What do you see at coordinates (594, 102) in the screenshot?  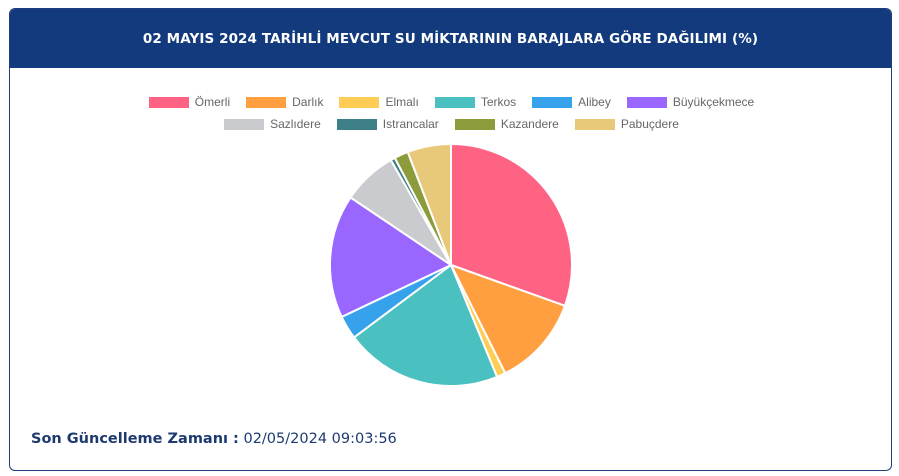 I see `legend-label: Alibey` at bounding box center [594, 102].